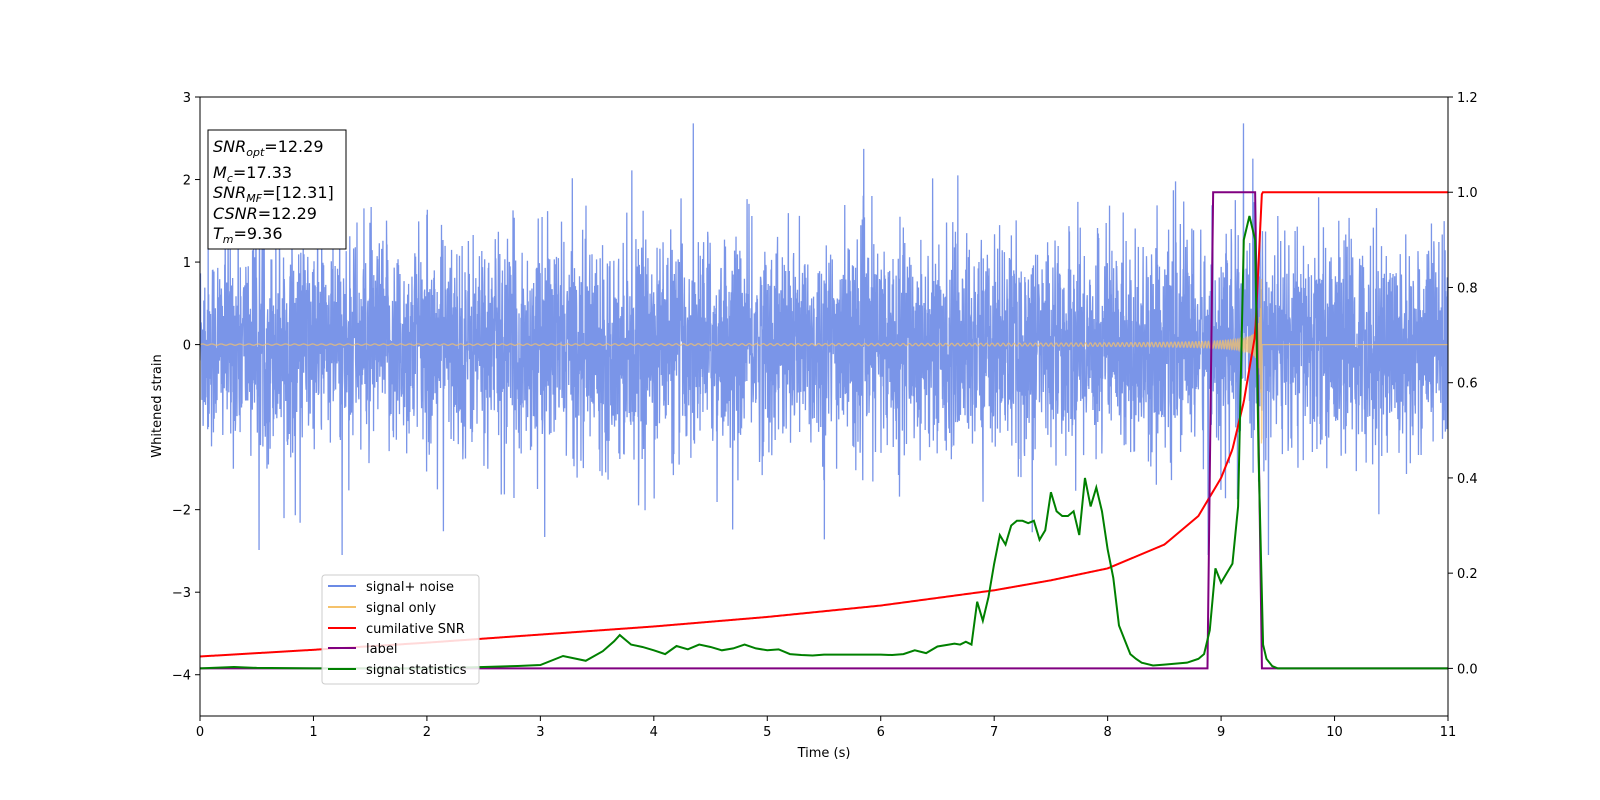 The height and width of the screenshot is (800, 1600). Describe the element at coordinates (268, 148) in the screenshot. I see `annotation-snr-opt: SNRopt=12.29` at that location.